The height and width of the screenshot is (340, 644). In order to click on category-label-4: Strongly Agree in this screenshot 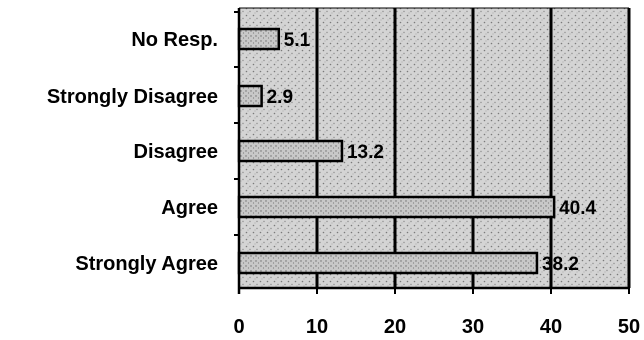, I will do `click(146, 264)`.